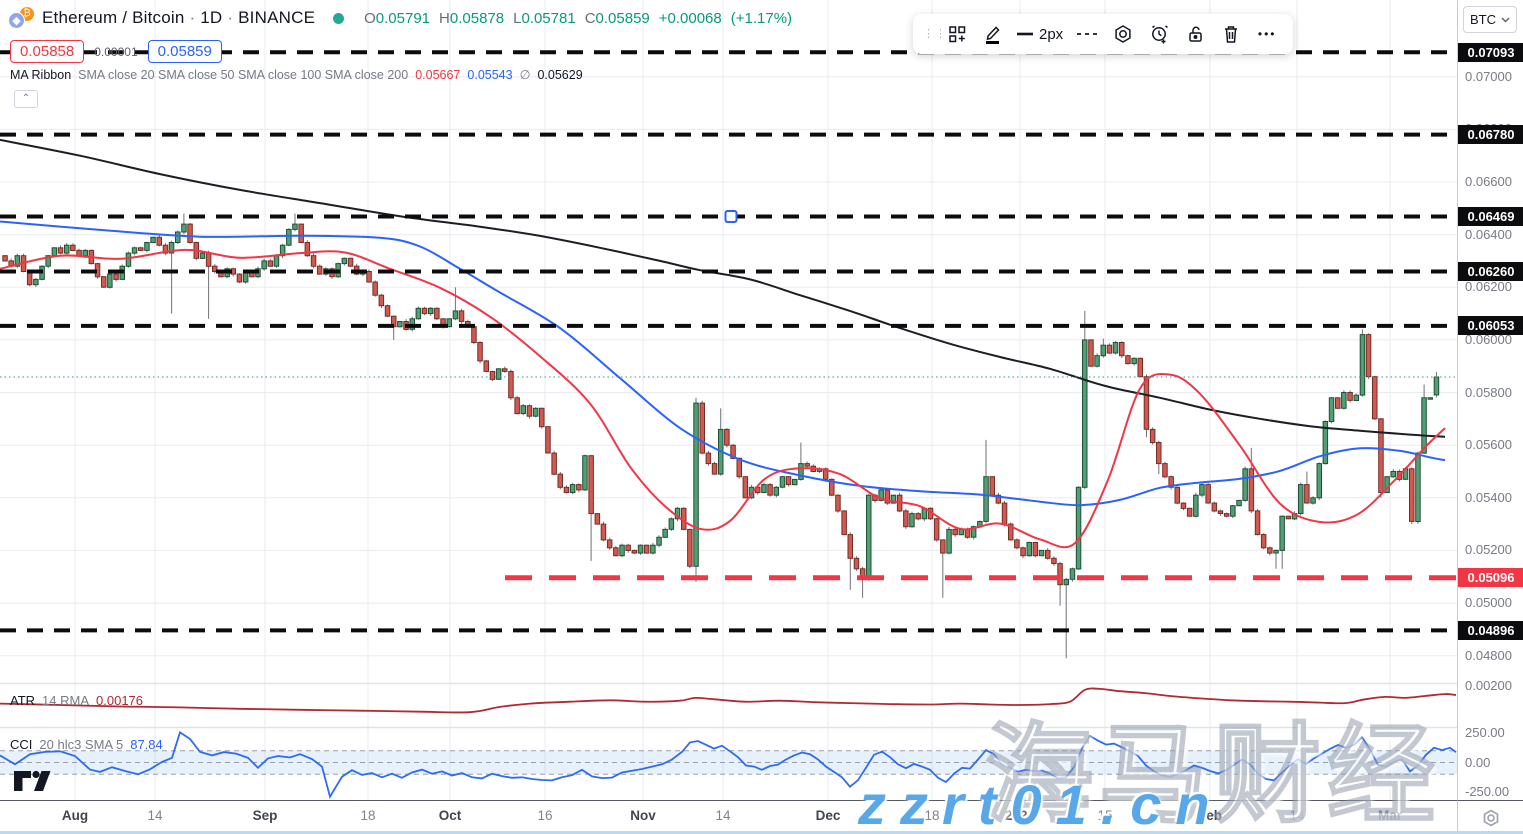 This screenshot has width=1523, height=834. I want to click on atr-title: ATR, so click(23, 700).